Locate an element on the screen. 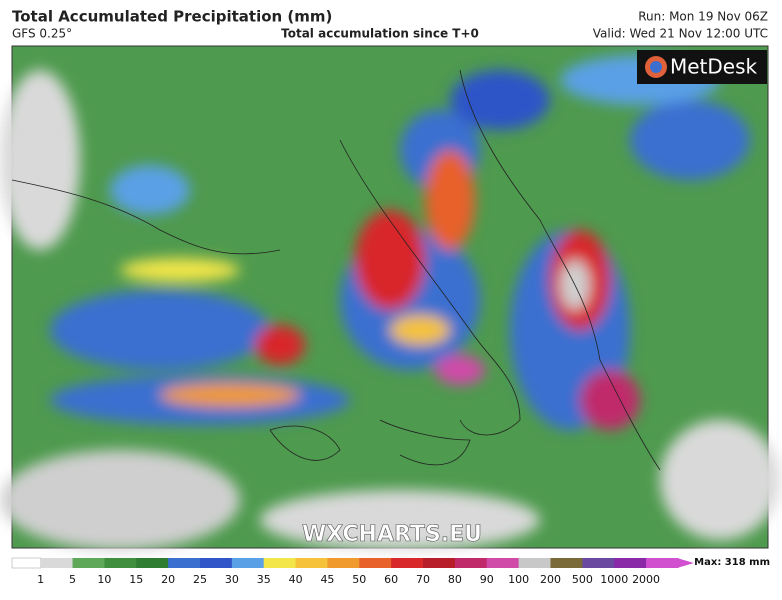 The height and width of the screenshot is (600, 782). max-label: Max: 318 mm is located at coordinates (732, 562).